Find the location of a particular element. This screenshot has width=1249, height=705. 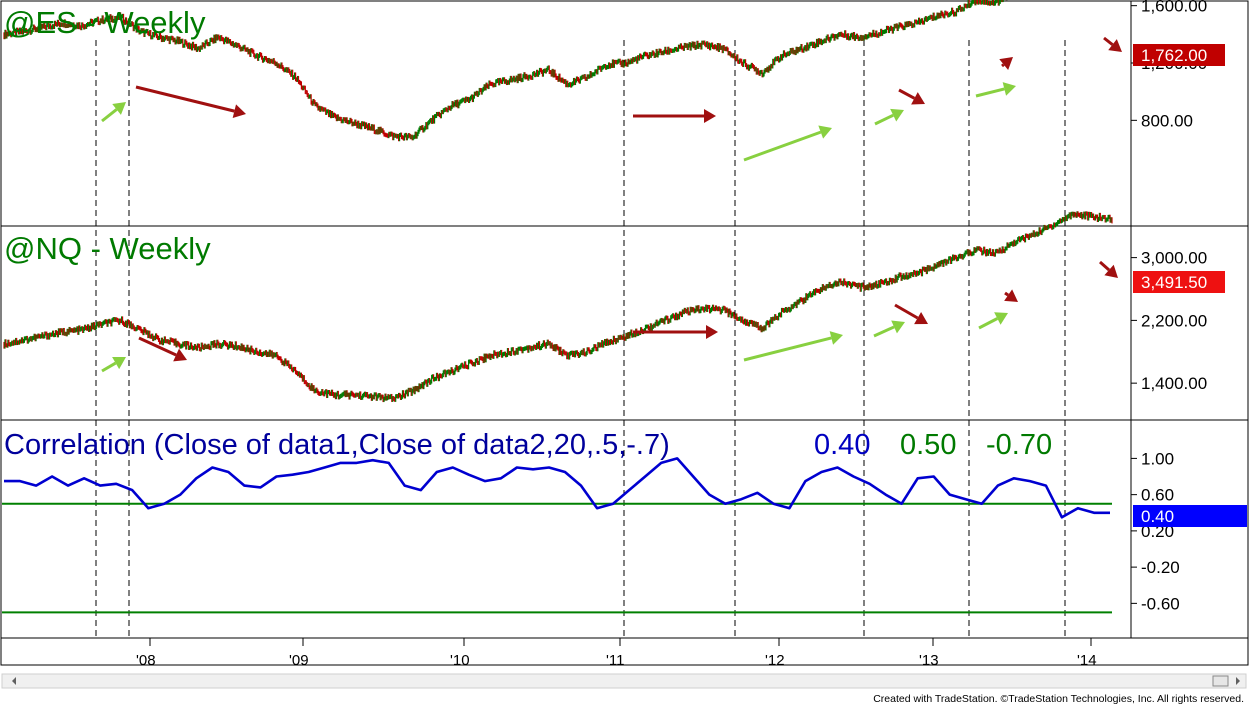

y-tick-label: 0.60 is located at coordinates (1157, 495).